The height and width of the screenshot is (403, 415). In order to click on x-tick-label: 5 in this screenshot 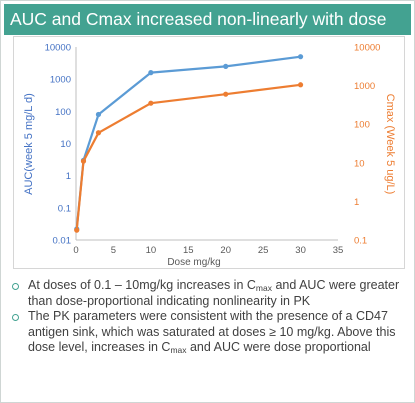, I will do `click(113, 250)`.